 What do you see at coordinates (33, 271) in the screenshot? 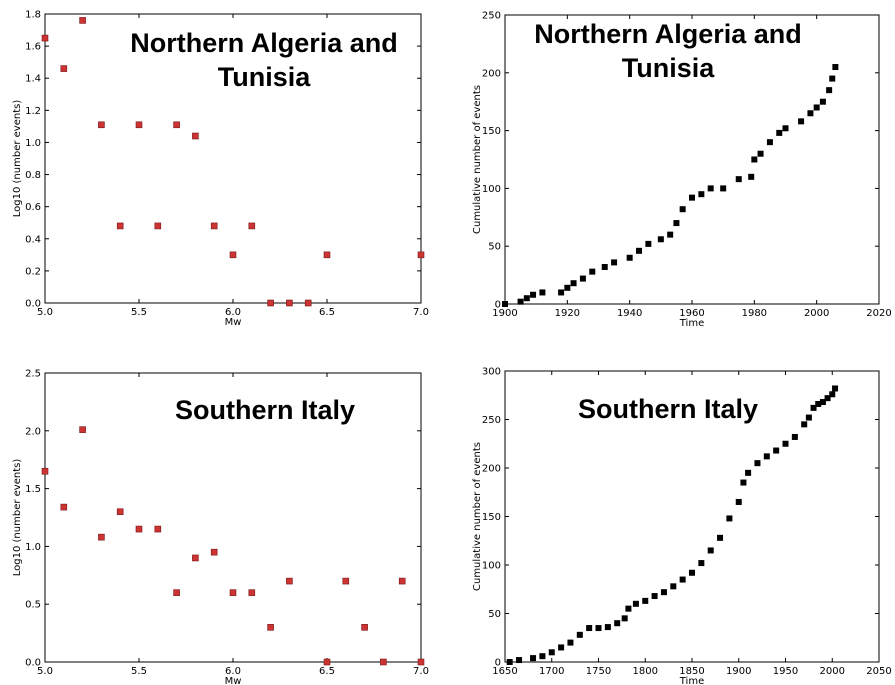
I see `y-tick-label: 0.2` at bounding box center [33, 271].